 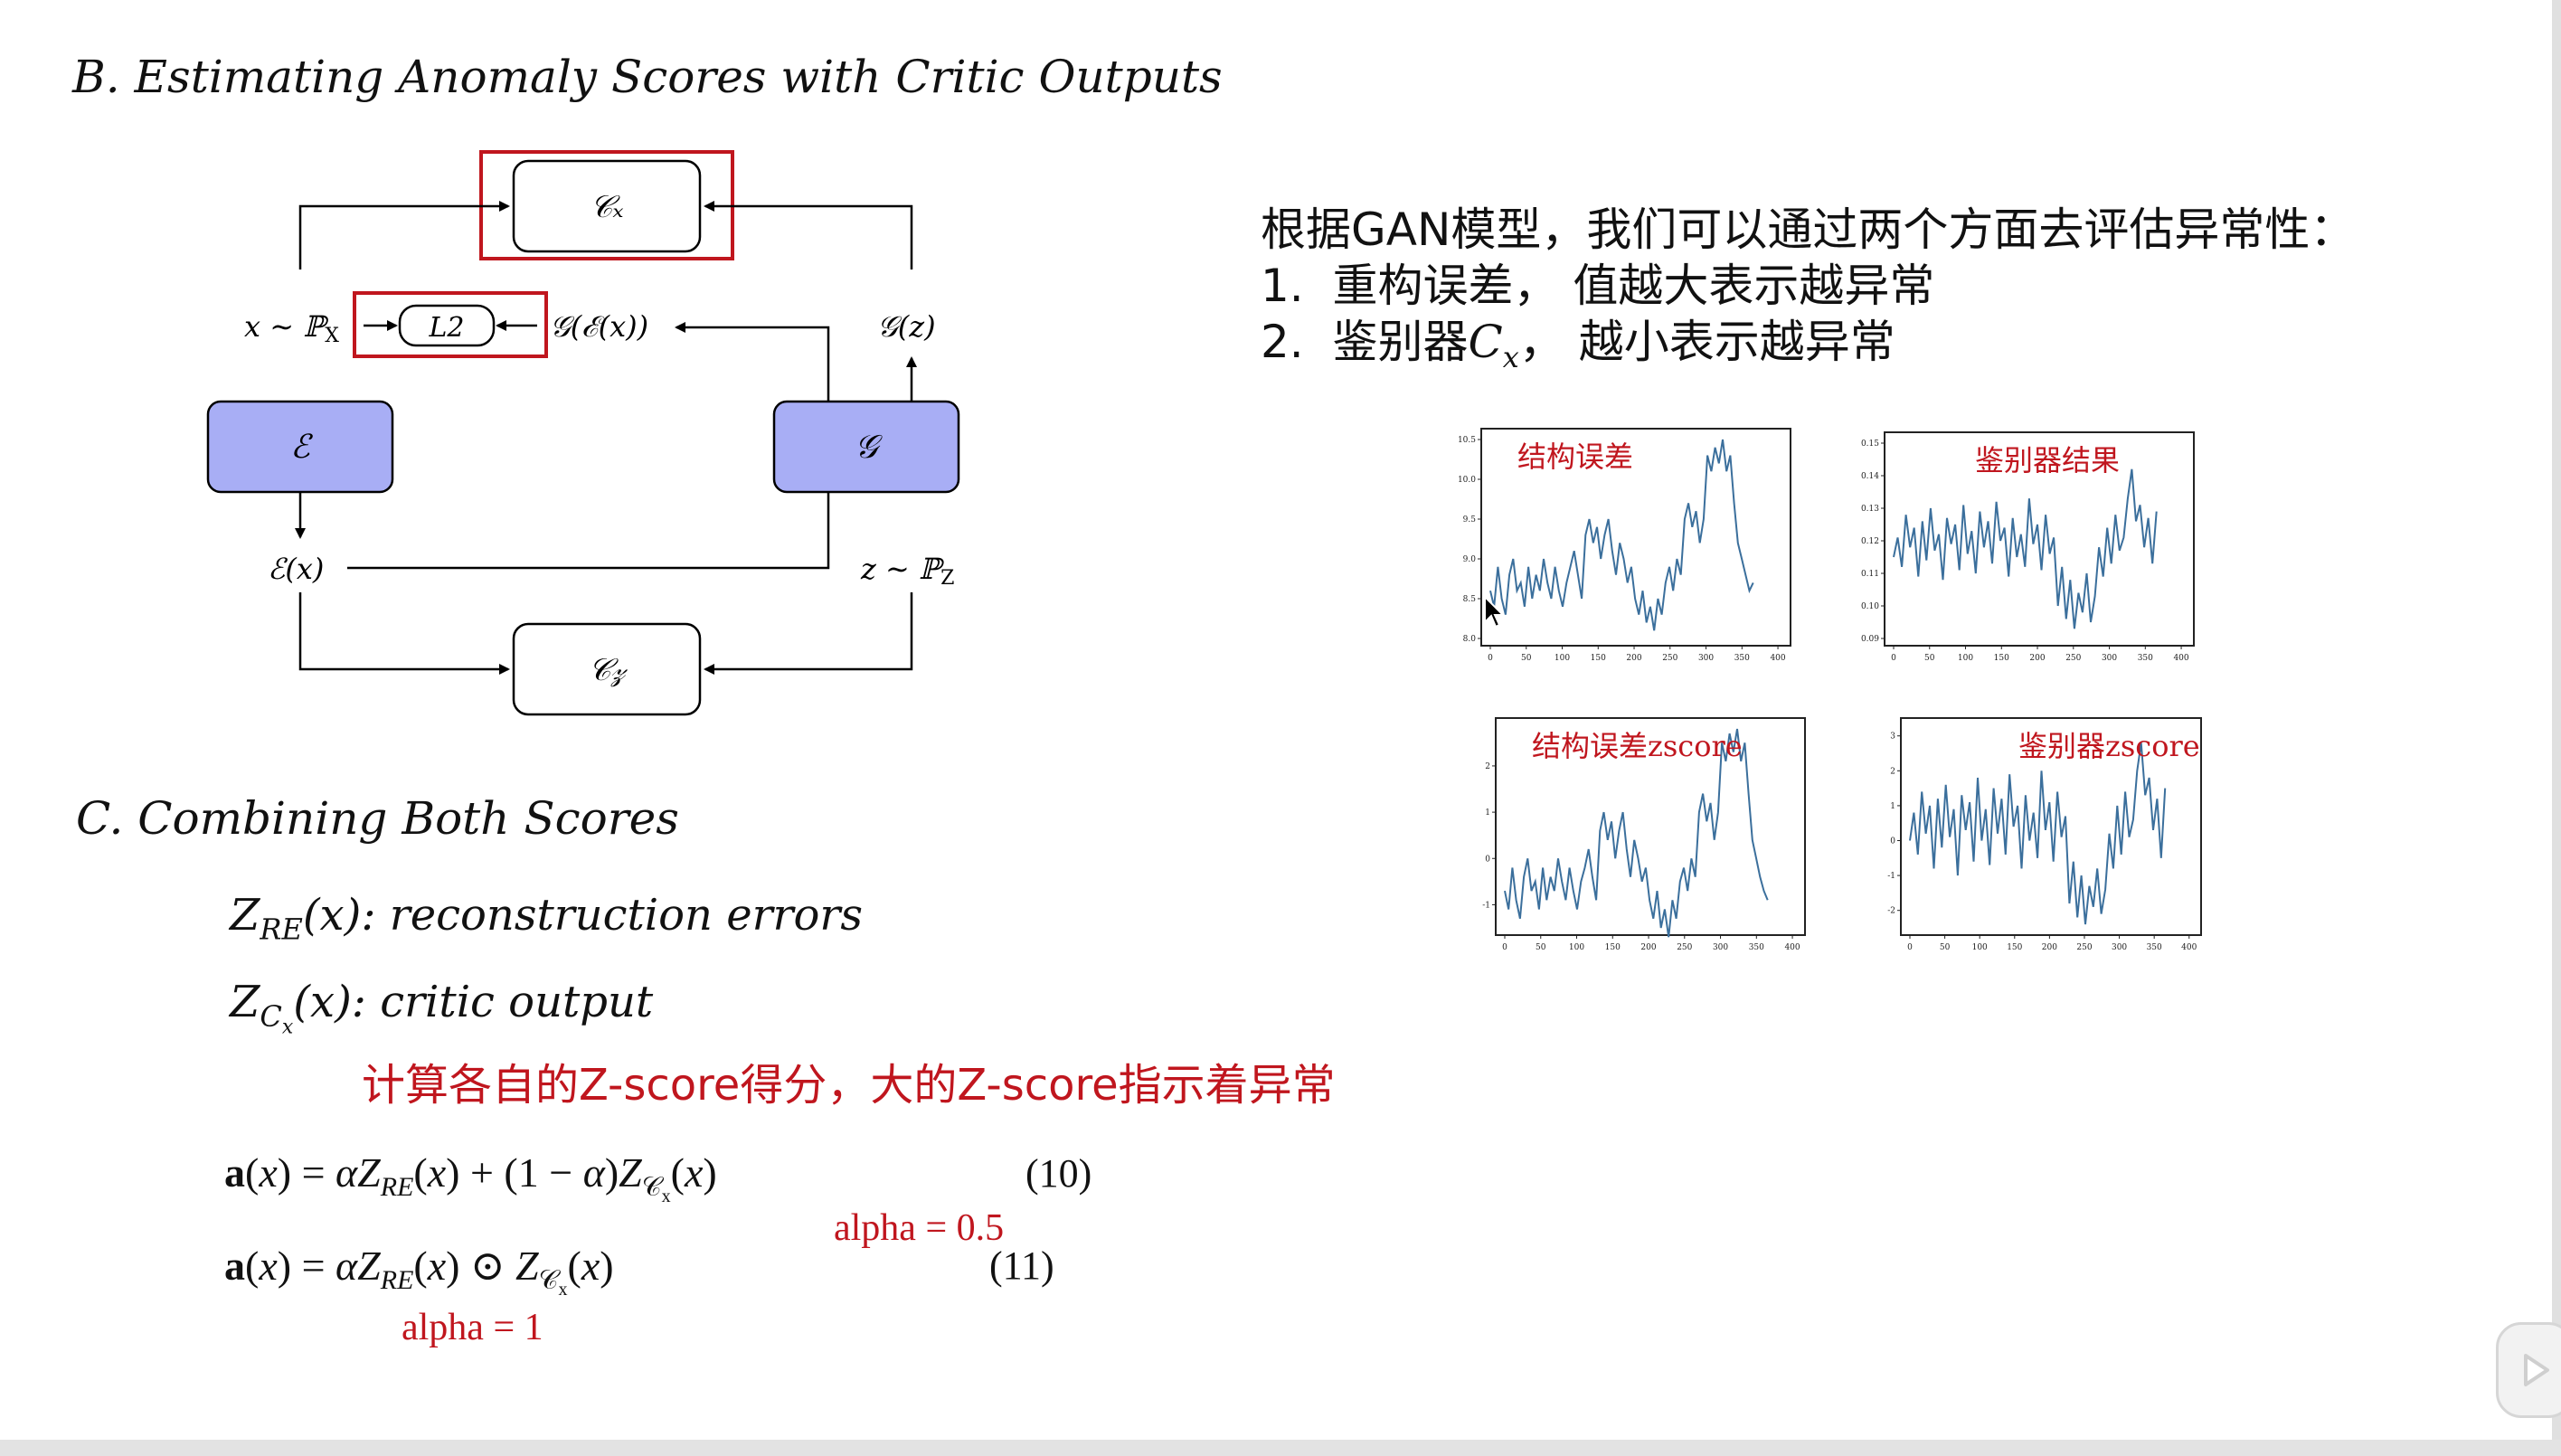 What do you see at coordinates (517, 1002) in the screenshot?
I see `zcx-text: critic output` at bounding box center [517, 1002].